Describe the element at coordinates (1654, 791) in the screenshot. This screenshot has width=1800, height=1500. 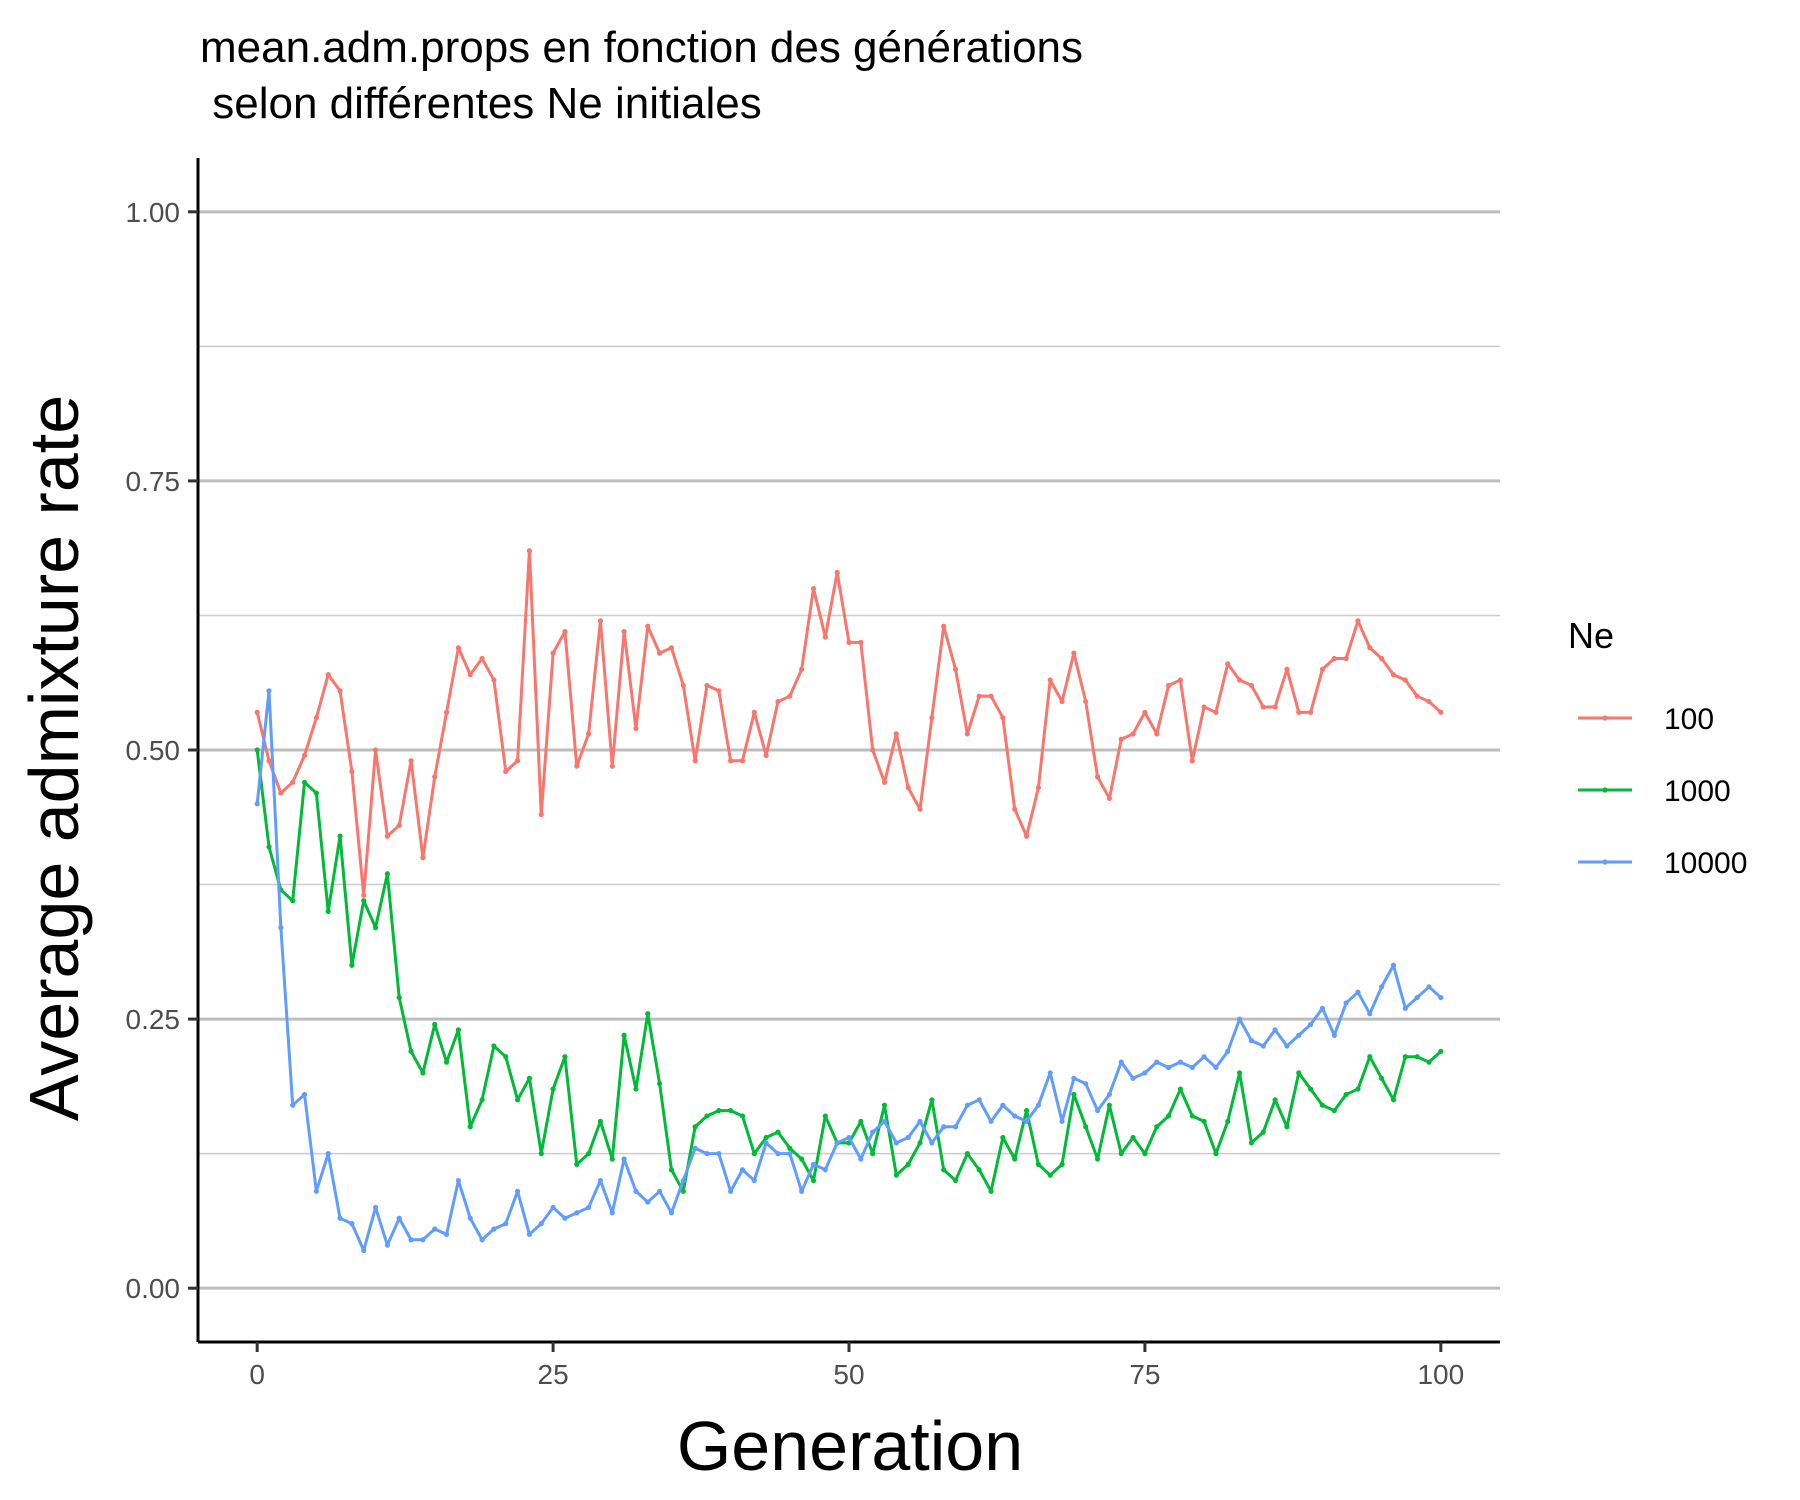
I see `legend-item-1000: 1000` at that location.